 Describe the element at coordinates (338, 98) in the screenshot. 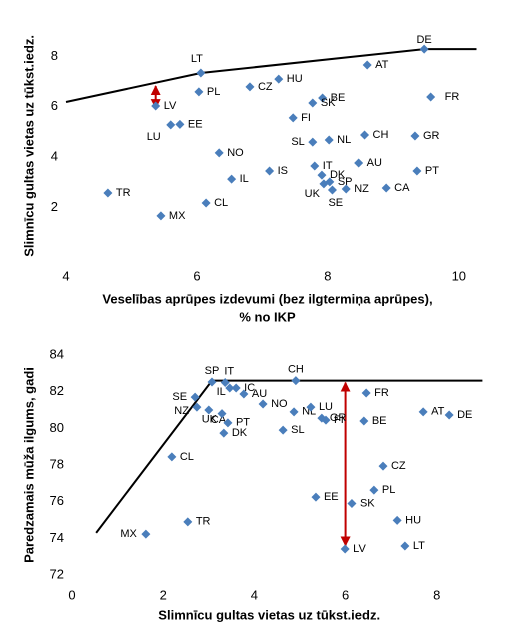

I see `point-label: BE` at that location.